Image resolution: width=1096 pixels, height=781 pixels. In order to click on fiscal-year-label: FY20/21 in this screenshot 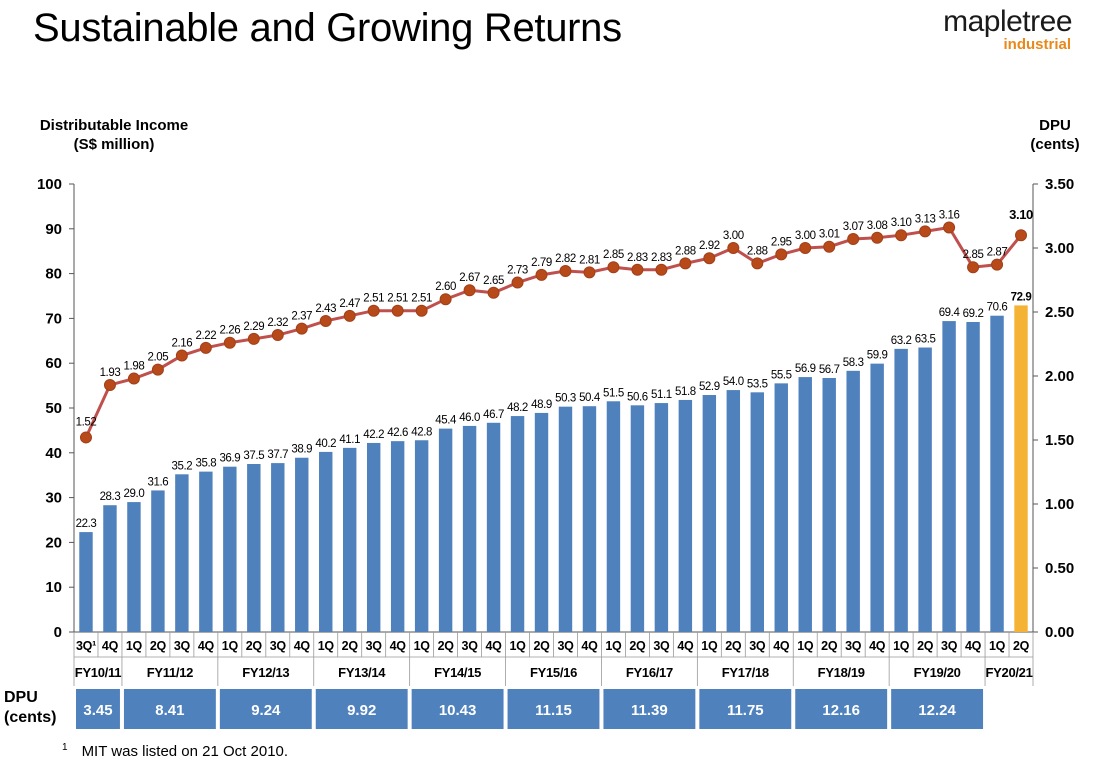, I will do `click(1009, 672)`.